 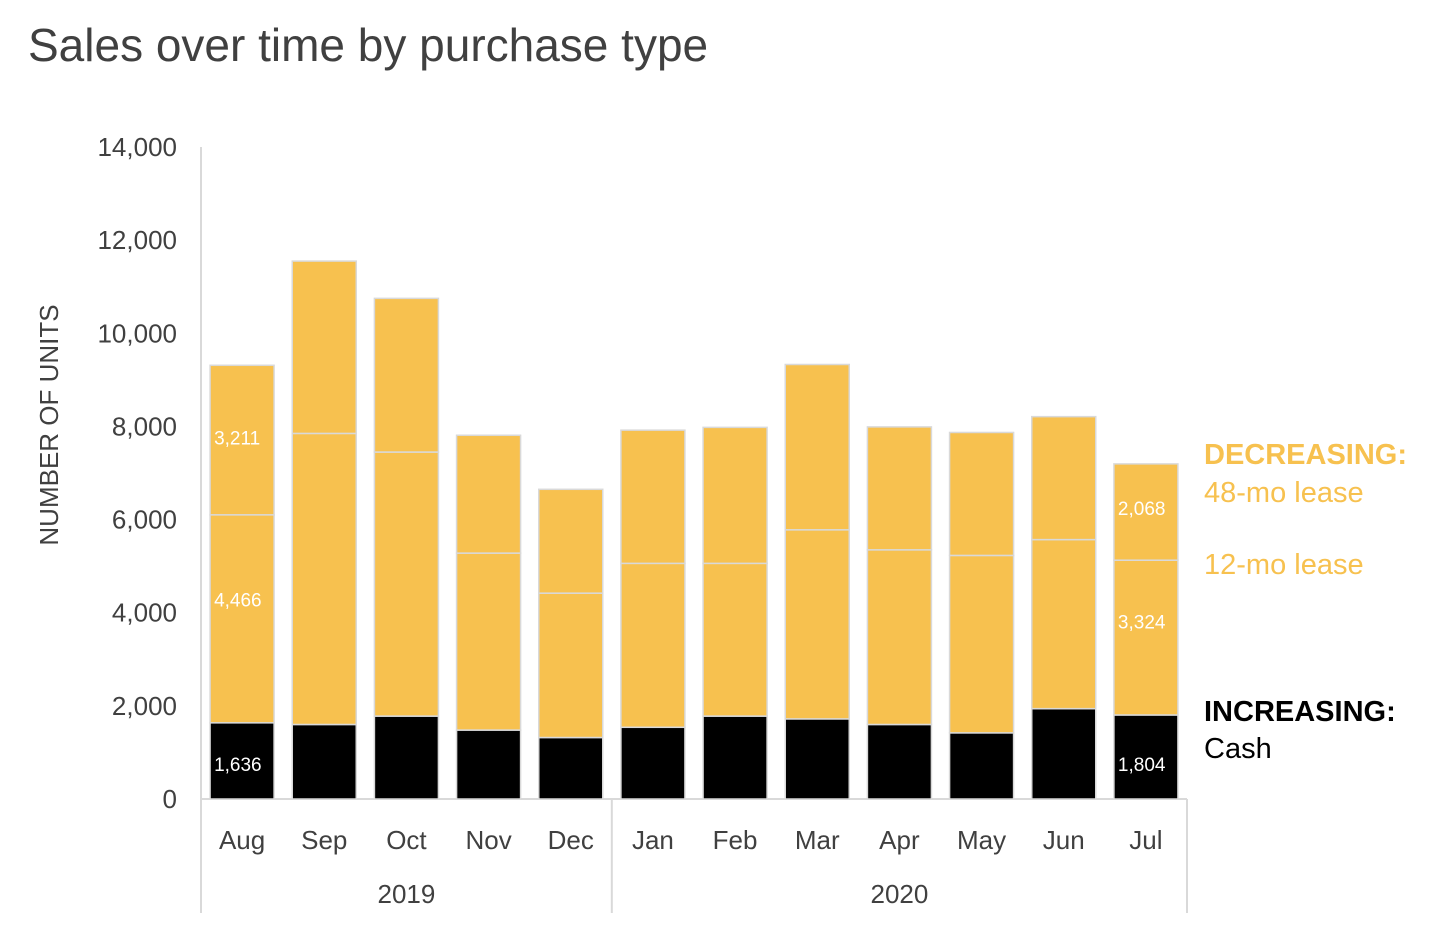 I want to click on y-tick-label: 4,000, so click(x=144, y=613).